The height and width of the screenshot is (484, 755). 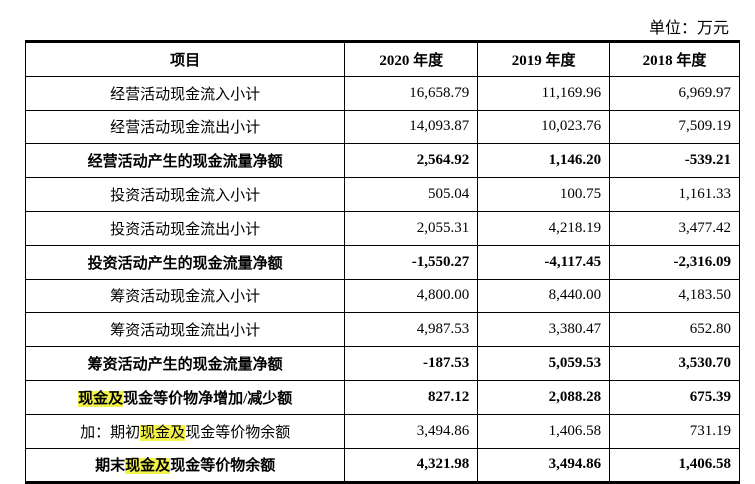 I want to click on cell-value: 675.39, so click(x=674, y=397).